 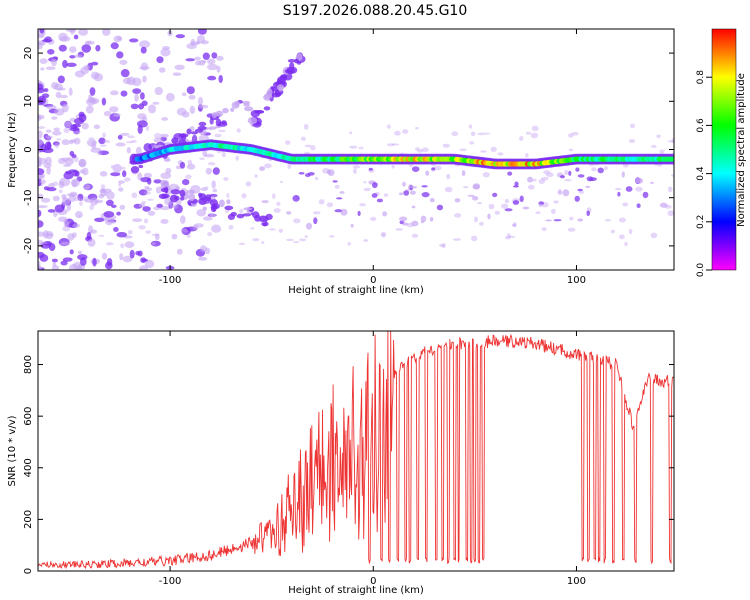 I want to click on spectrogram-y-label: Frequency (Hz), so click(x=12, y=150).